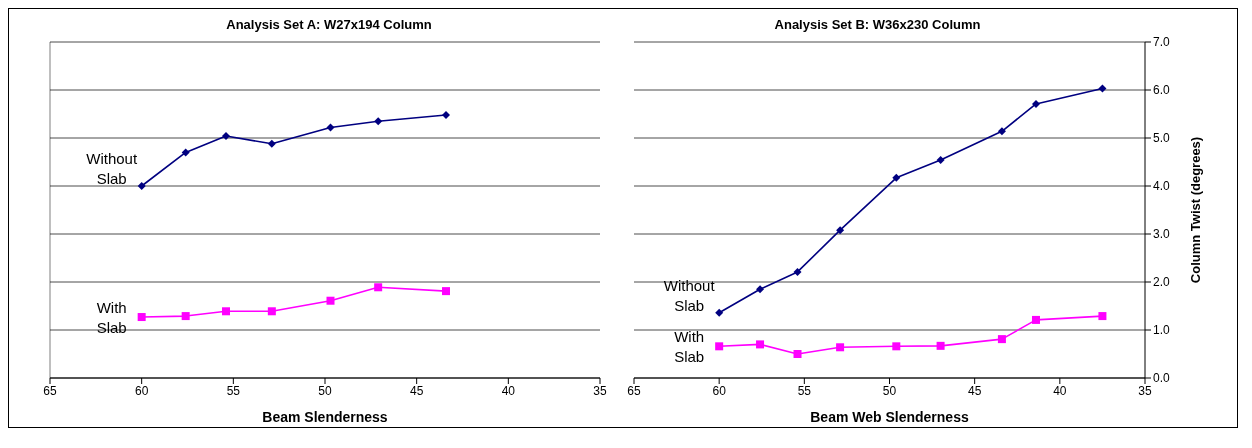  I want to click on y-tick-label: 5.0, so click(1162, 138).